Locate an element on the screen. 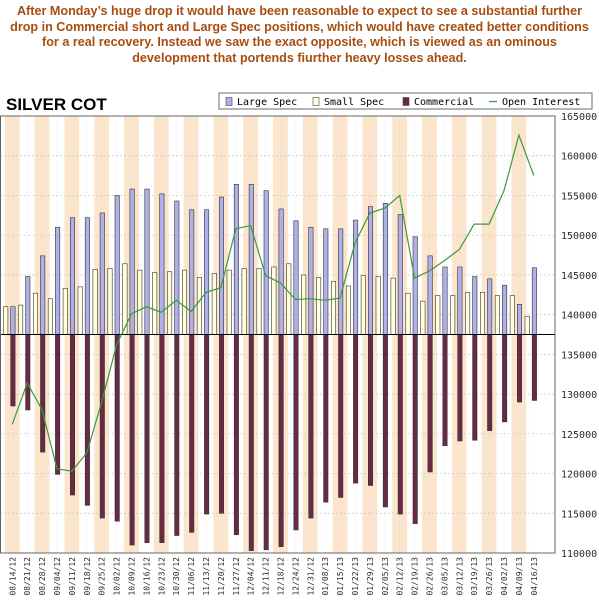 The width and height of the screenshot is (599, 614). x-tick-label: 08/28/12 is located at coordinates (42, 576).